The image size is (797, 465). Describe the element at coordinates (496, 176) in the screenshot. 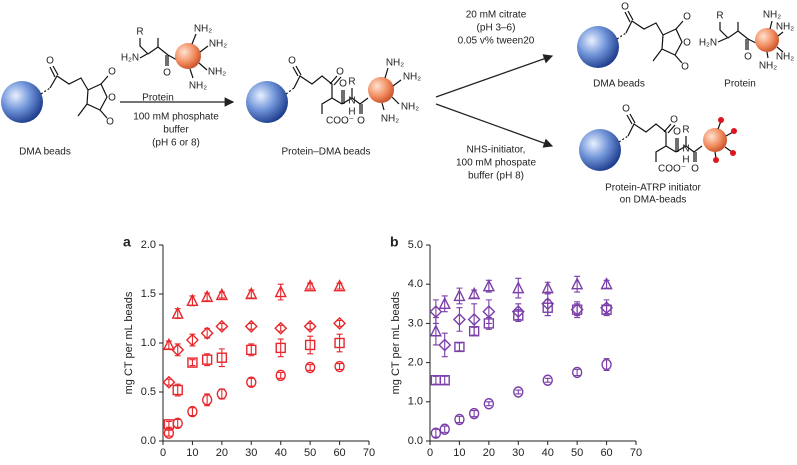

I see `condition: buffer (pH 8)` at that location.